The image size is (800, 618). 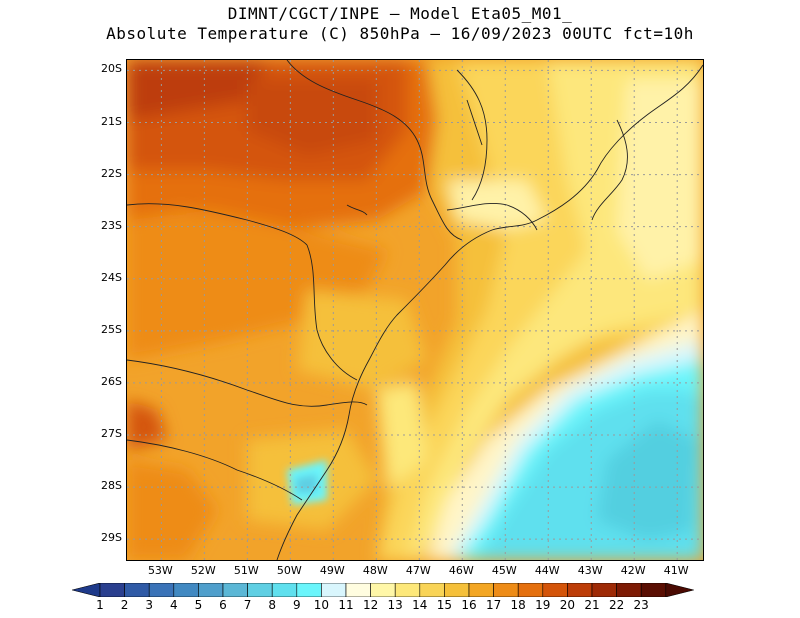 I want to click on colorbar-label: 9, so click(x=296, y=605).